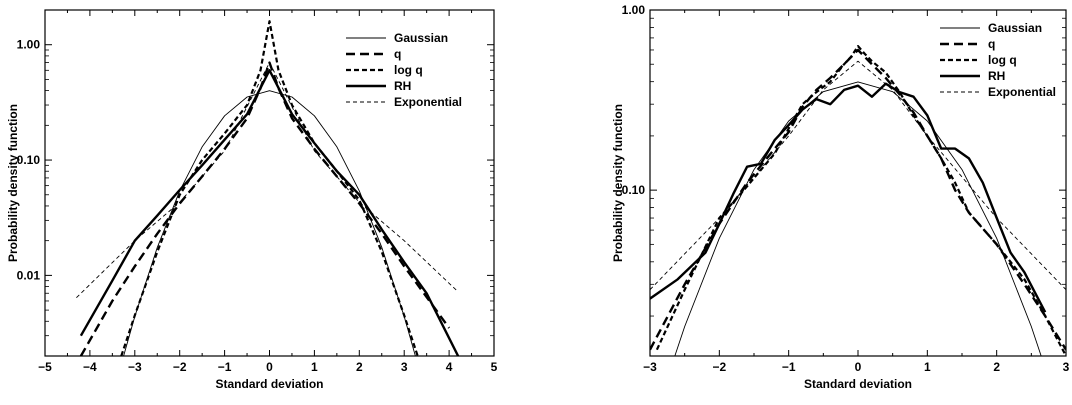  I want to click on y-tick-label: 0.01, so click(29, 275).